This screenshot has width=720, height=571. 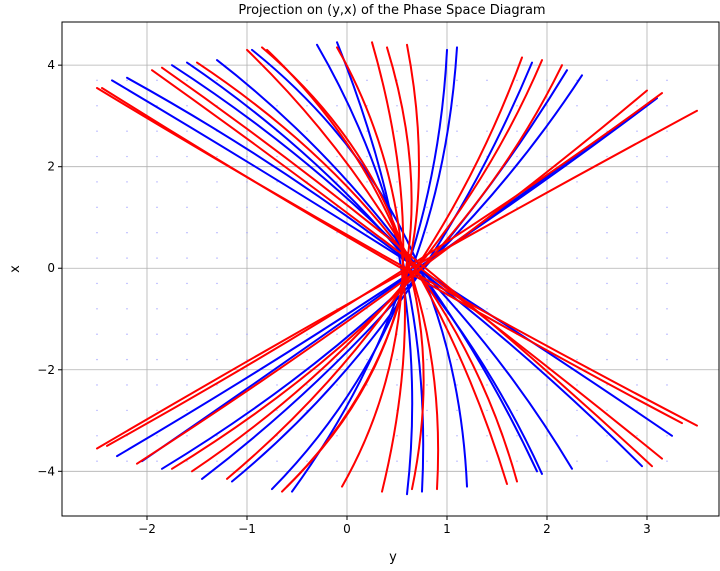 What do you see at coordinates (51, 268) in the screenshot?
I see `y-tick-label: 0` at bounding box center [51, 268].